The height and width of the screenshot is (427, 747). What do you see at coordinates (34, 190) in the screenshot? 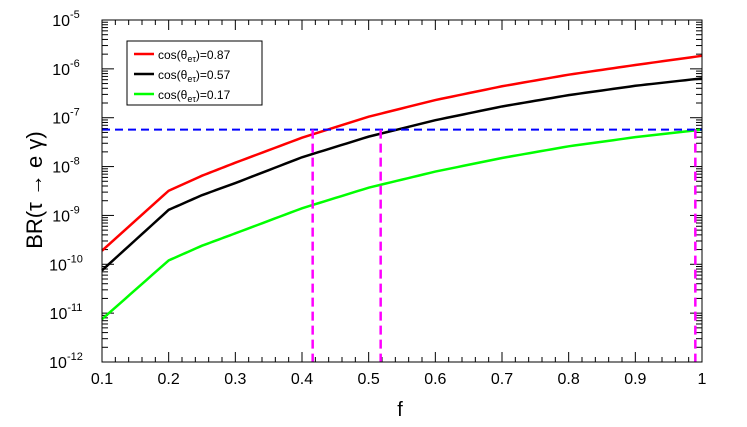
I see `y-axis-label: BR(τ → e γ)` at bounding box center [34, 190].